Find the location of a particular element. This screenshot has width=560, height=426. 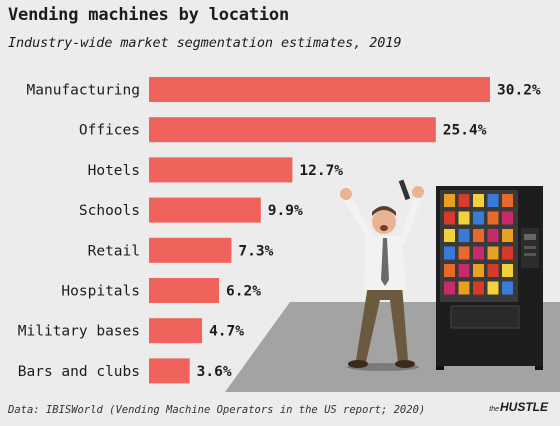

value-label: 6.2% is located at coordinates (243, 292).